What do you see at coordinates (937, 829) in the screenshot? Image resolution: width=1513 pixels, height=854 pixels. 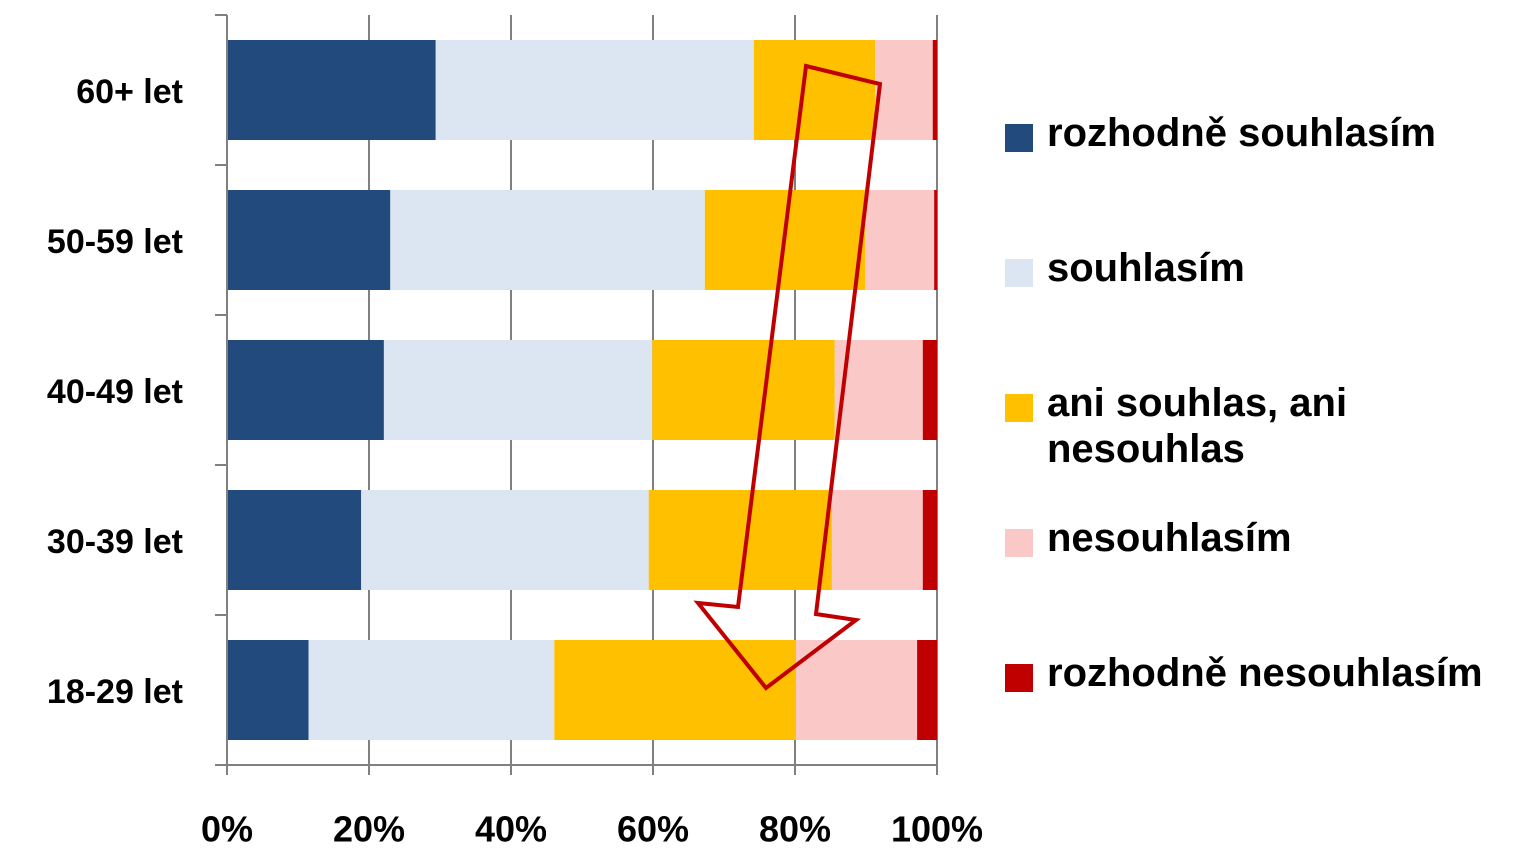 I see `x-tick-label: 100%` at bounding box center [937, 829].